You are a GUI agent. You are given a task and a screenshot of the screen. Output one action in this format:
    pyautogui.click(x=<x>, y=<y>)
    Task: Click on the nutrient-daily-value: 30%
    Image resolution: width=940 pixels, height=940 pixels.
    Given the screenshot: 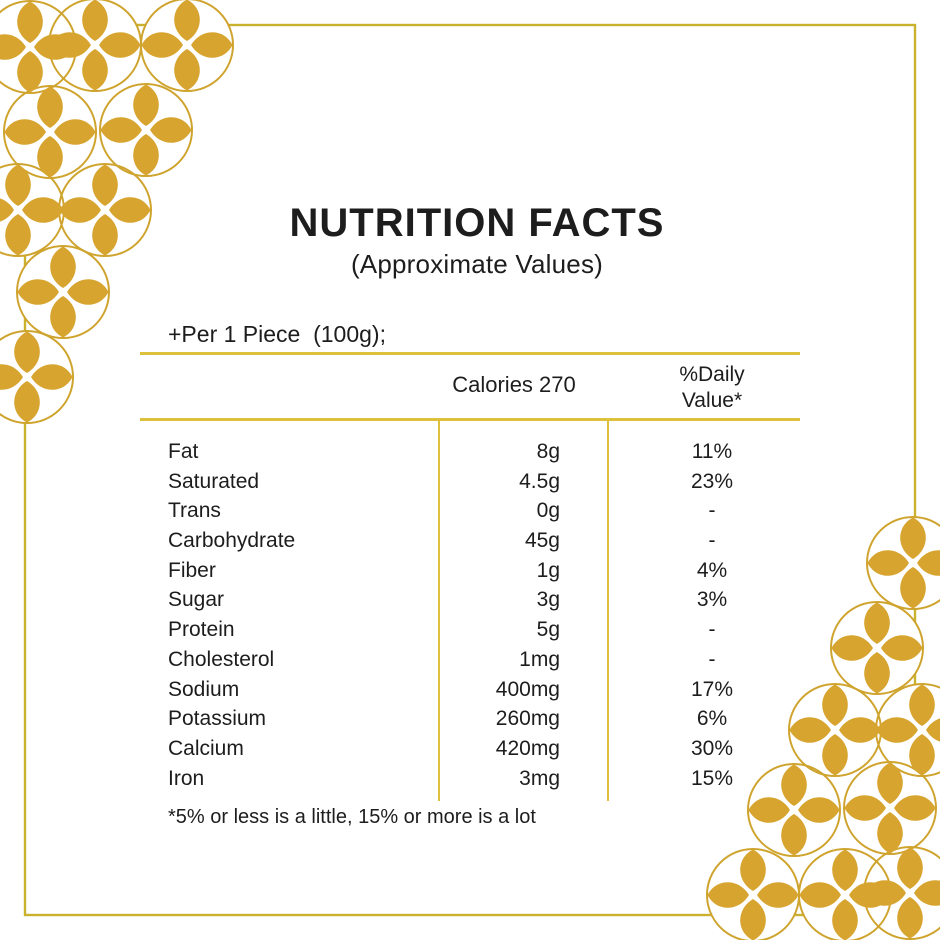 What is the action you would take?
    pyautogui.click(x=712, y=748)
    